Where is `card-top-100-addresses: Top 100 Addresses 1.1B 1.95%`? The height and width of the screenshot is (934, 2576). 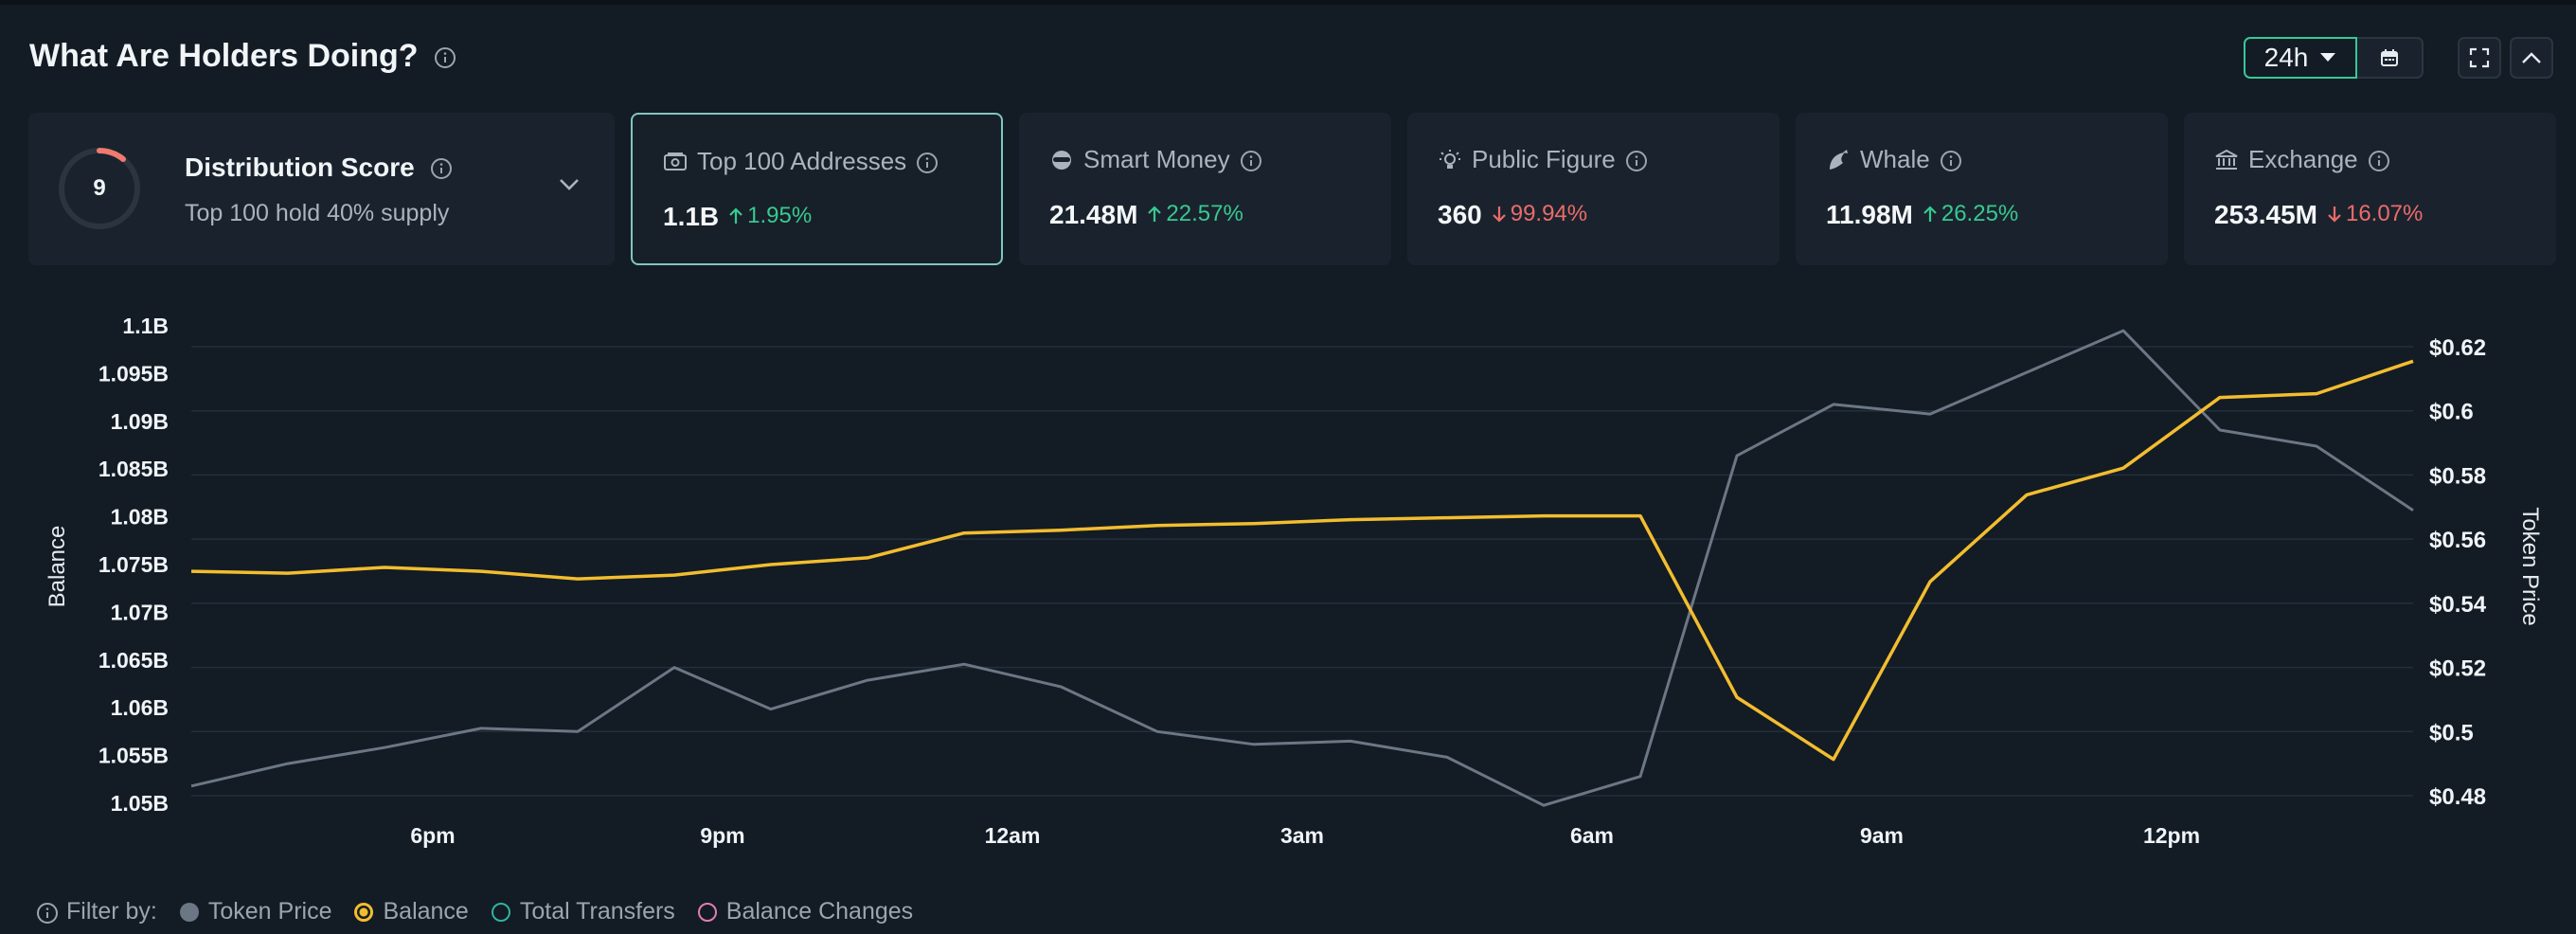 card-top-100-addresses: Top 100 Addresses 1.1B 1.95% is located at coordinates (817, 189).